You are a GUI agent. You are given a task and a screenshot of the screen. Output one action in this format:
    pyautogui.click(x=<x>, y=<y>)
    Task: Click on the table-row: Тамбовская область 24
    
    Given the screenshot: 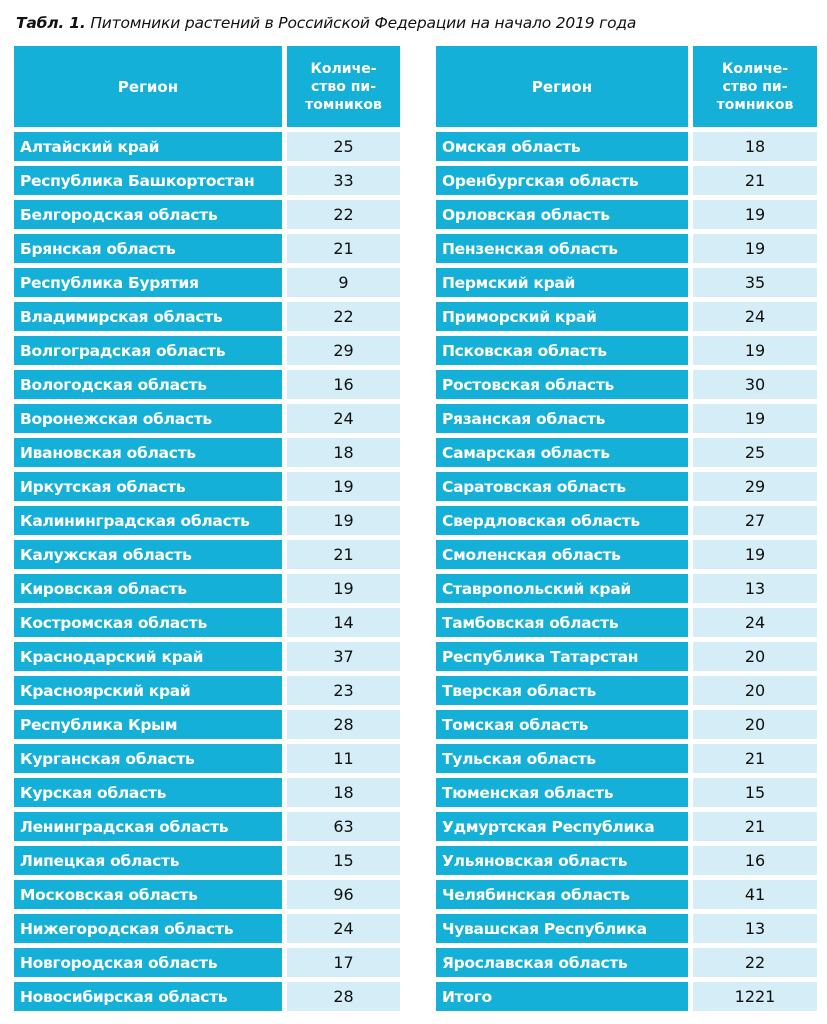 What is the action you would take?
    pyautogui.click(x=626, y=622)
    